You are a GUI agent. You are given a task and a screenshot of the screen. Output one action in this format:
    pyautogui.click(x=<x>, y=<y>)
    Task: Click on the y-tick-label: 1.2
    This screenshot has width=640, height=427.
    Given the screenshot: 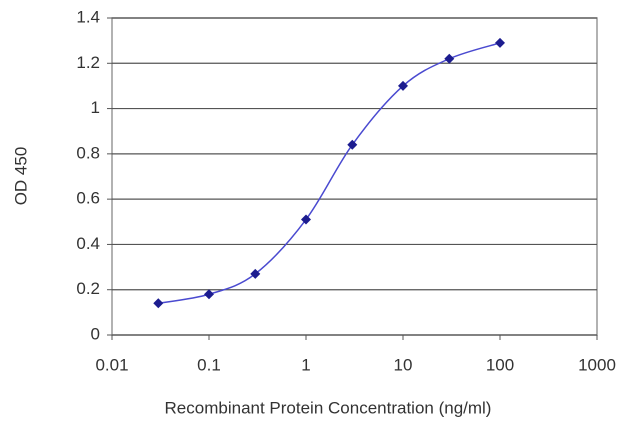 What is the action you would take?
    pyautogui.click(x=88, y=62)
    